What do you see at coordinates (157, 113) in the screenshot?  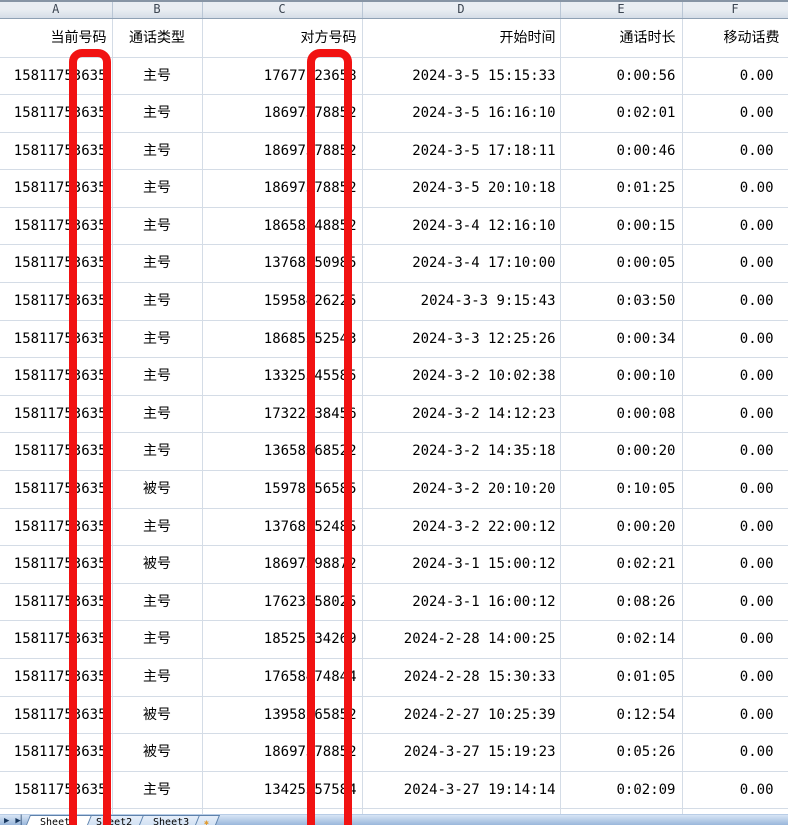 I see `cell-B3: 主号` at bounding box center [157, 113].